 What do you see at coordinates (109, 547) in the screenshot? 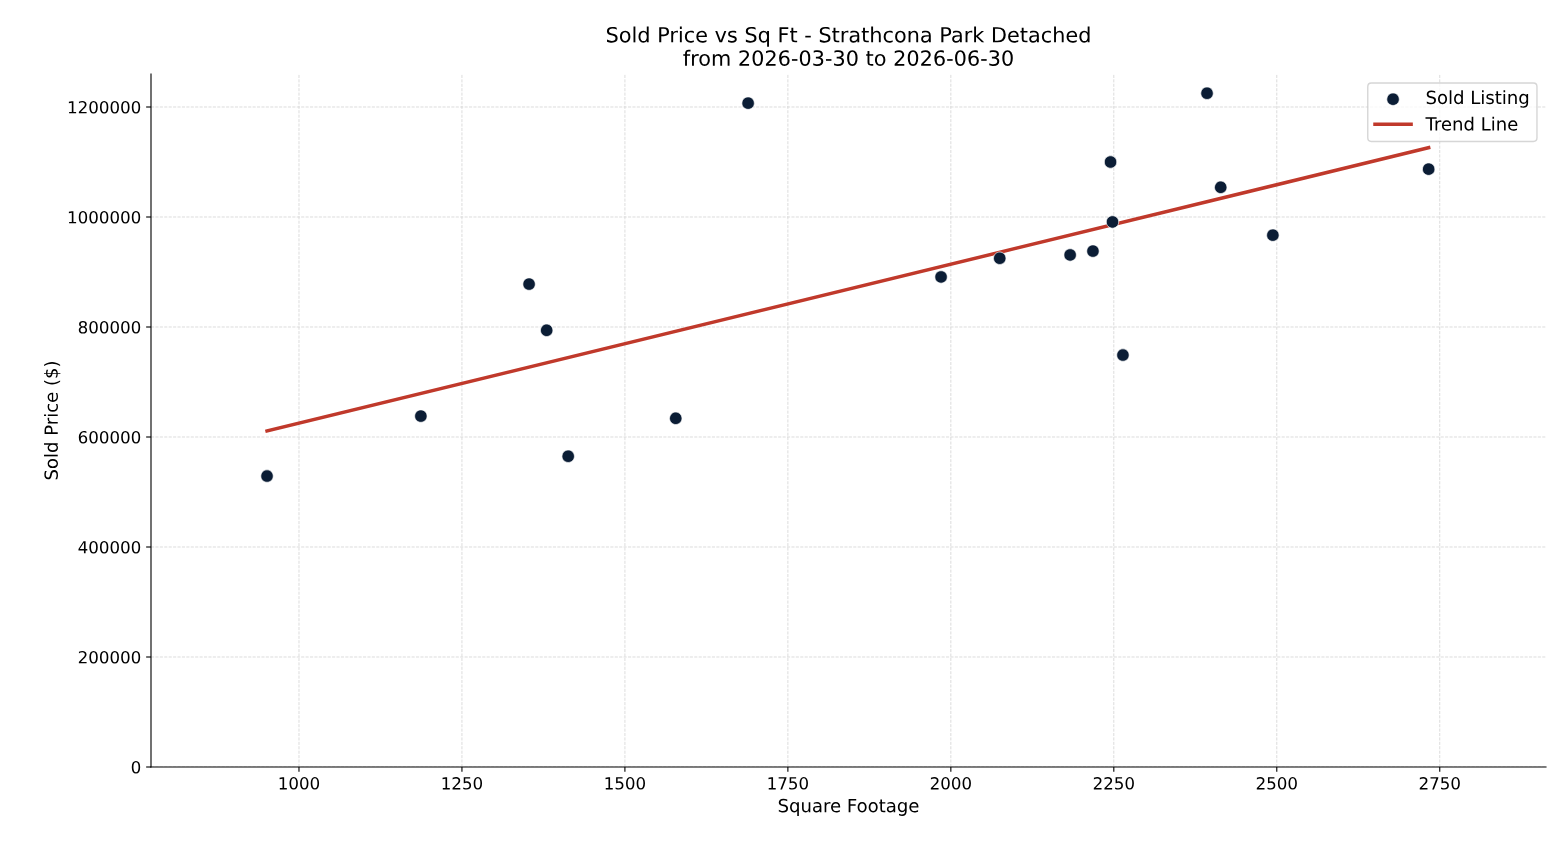
I see `y-tick-label: 400000` at bounding box center [109, 547].